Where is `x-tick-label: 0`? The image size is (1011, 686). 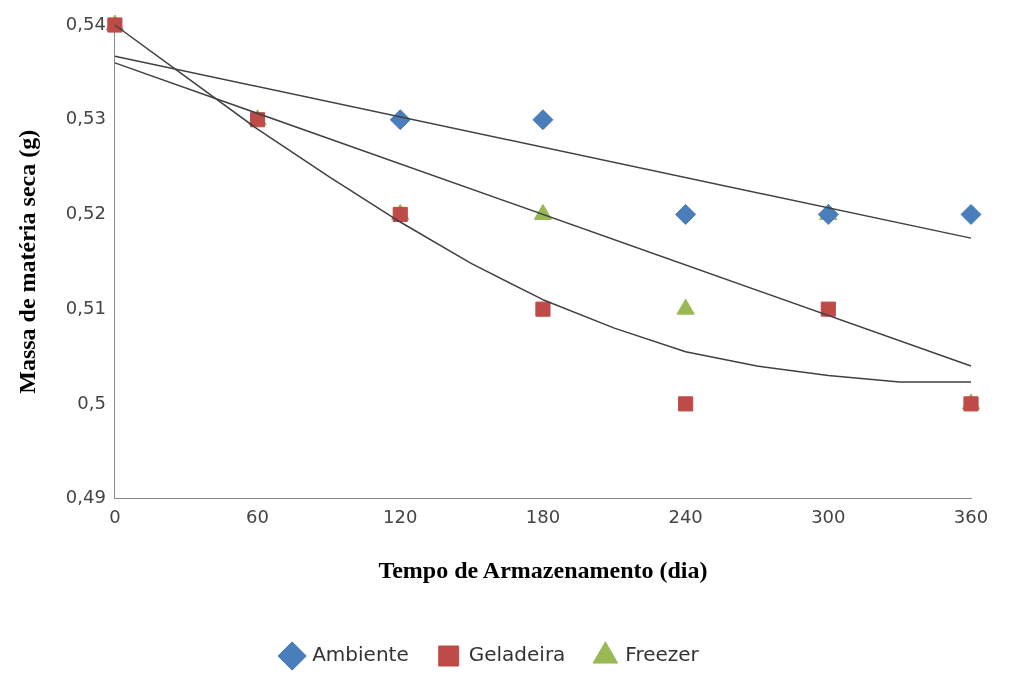
x-tick-label: 0 is located at coordinates (115, 517).